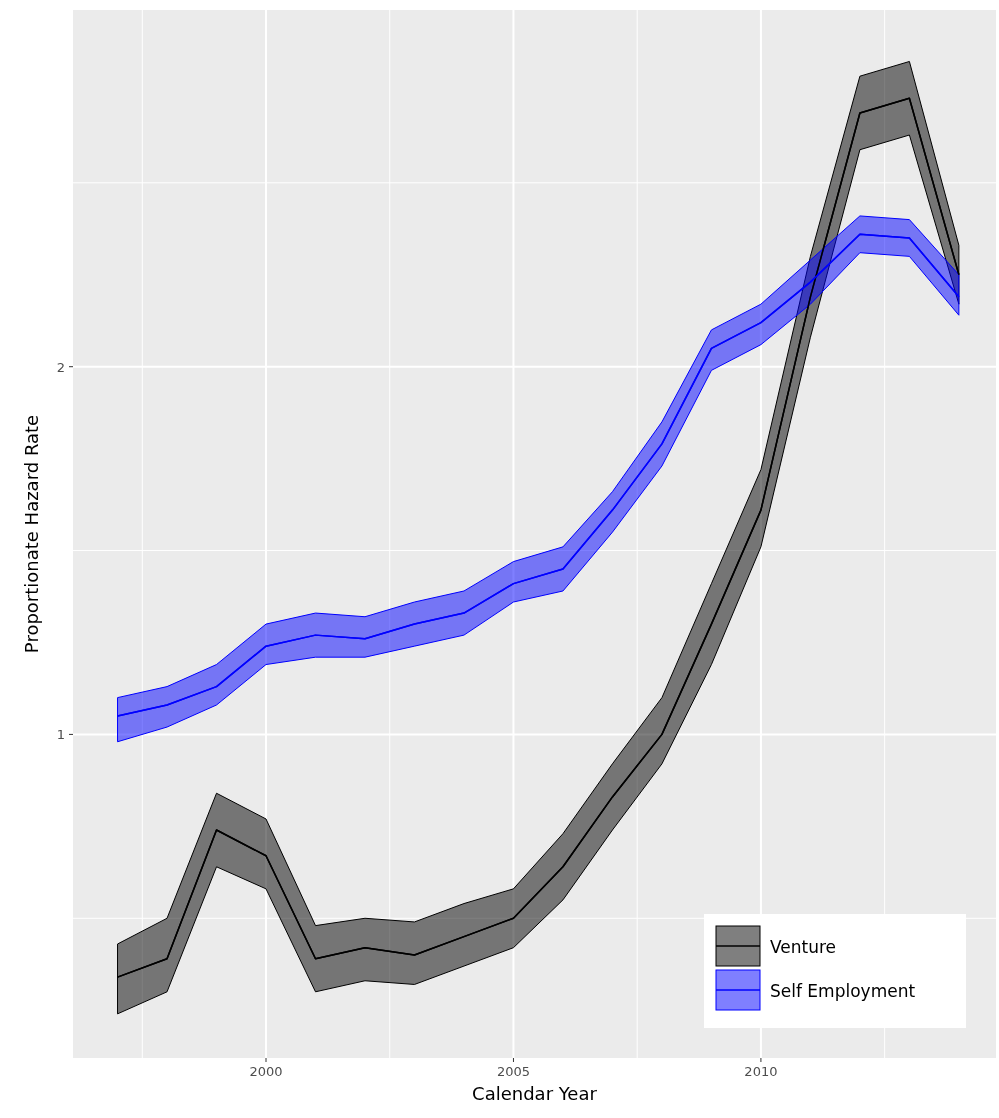 This screenshot has width=999, height=1118. I want to click on x-axis-title: Calendar Year, so click(535, 1093).